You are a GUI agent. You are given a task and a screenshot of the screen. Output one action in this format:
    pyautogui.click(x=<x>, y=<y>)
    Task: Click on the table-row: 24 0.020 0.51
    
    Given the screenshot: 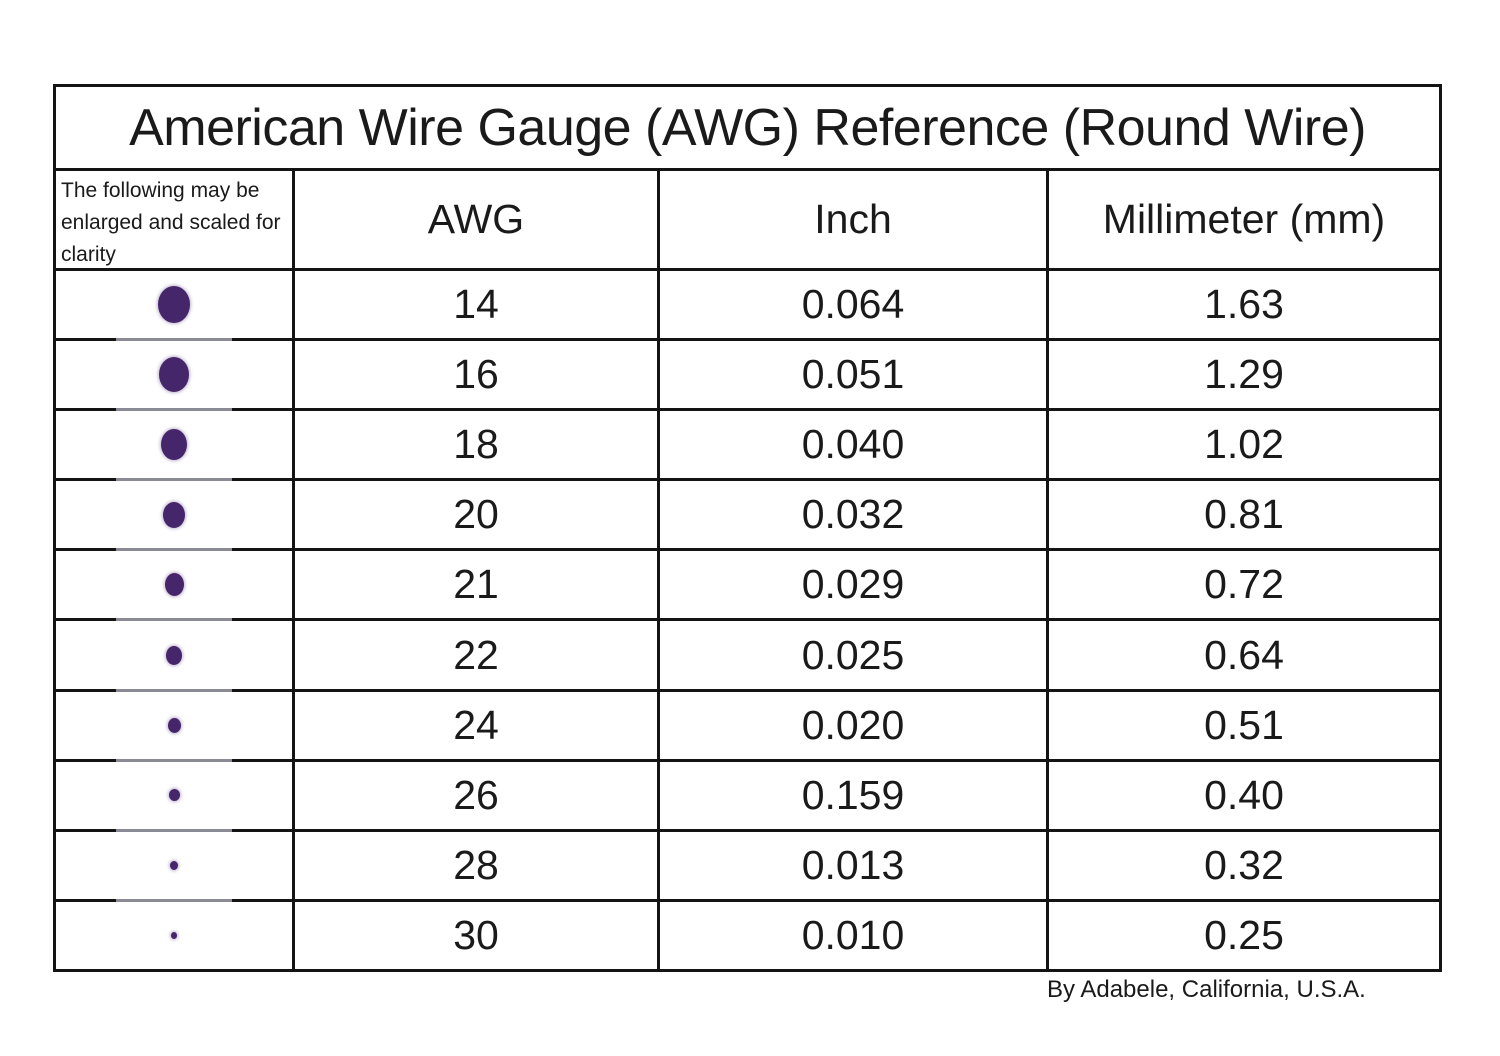 What is the action you would take?
    pyautogui.click(x=747, y=726)
    